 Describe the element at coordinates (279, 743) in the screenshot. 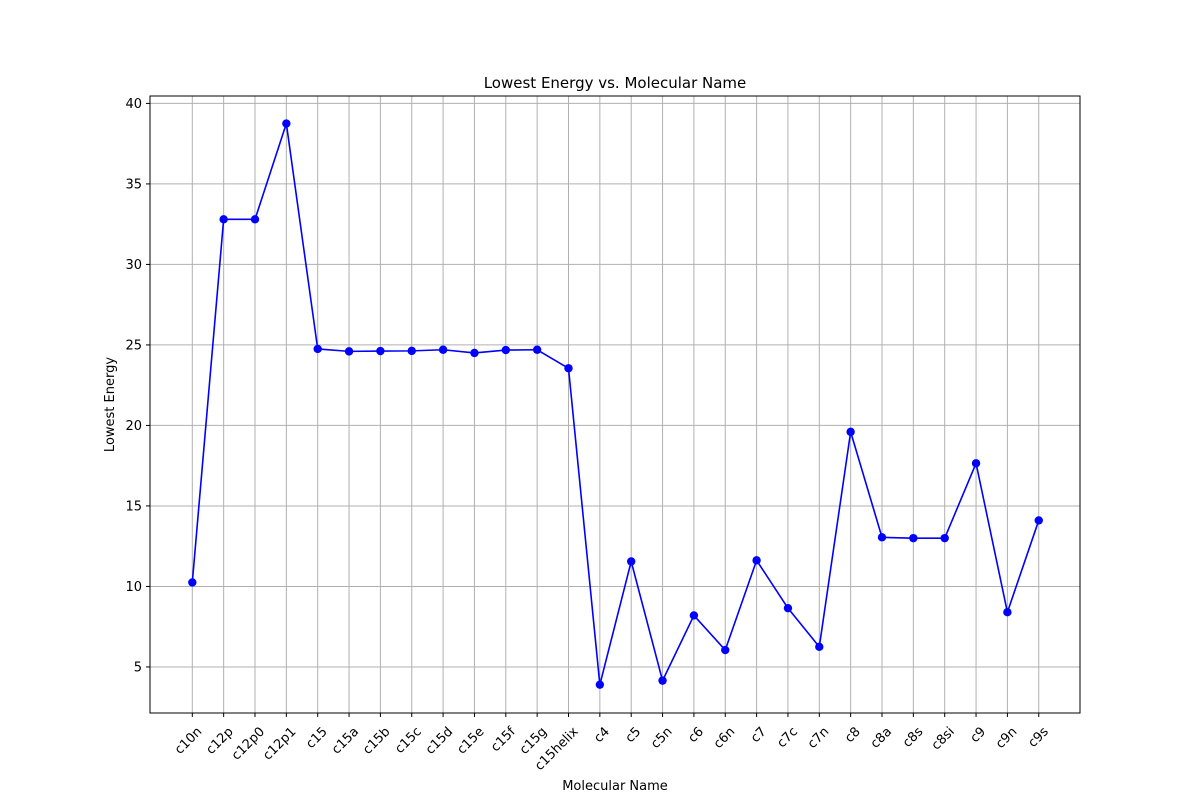

I see `x-tick-label: c12p1` at that location.